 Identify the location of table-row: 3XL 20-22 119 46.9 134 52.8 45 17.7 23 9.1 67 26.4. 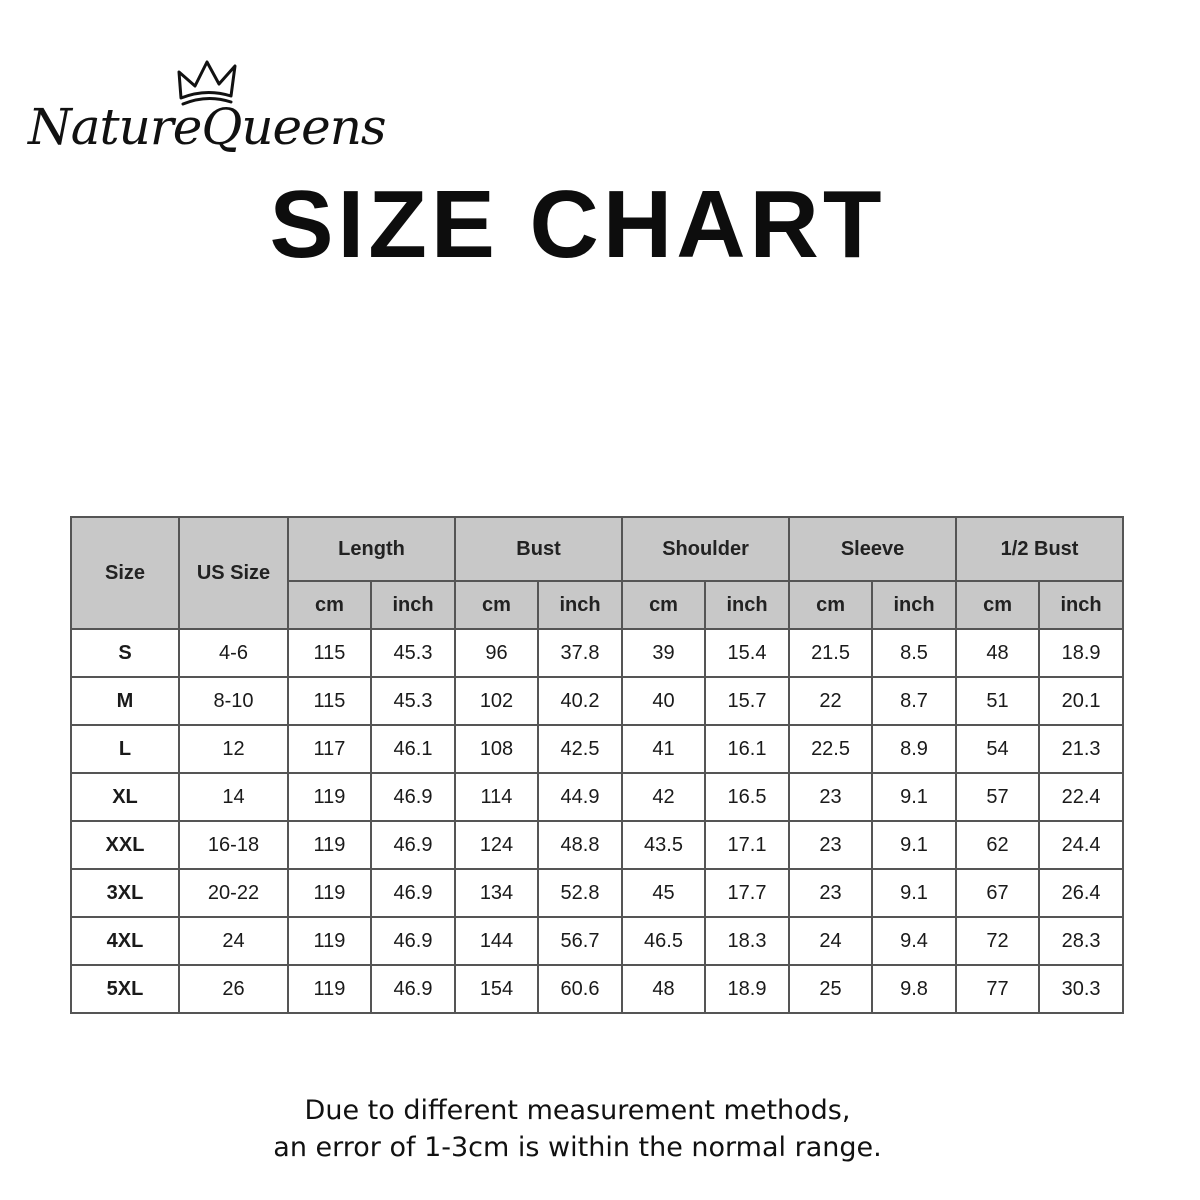
(597, 893).